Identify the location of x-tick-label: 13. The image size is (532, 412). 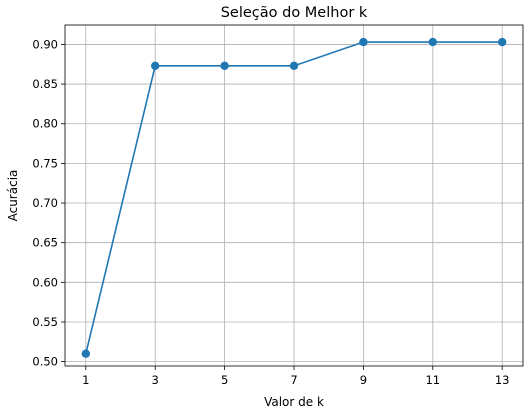
(502, 380).